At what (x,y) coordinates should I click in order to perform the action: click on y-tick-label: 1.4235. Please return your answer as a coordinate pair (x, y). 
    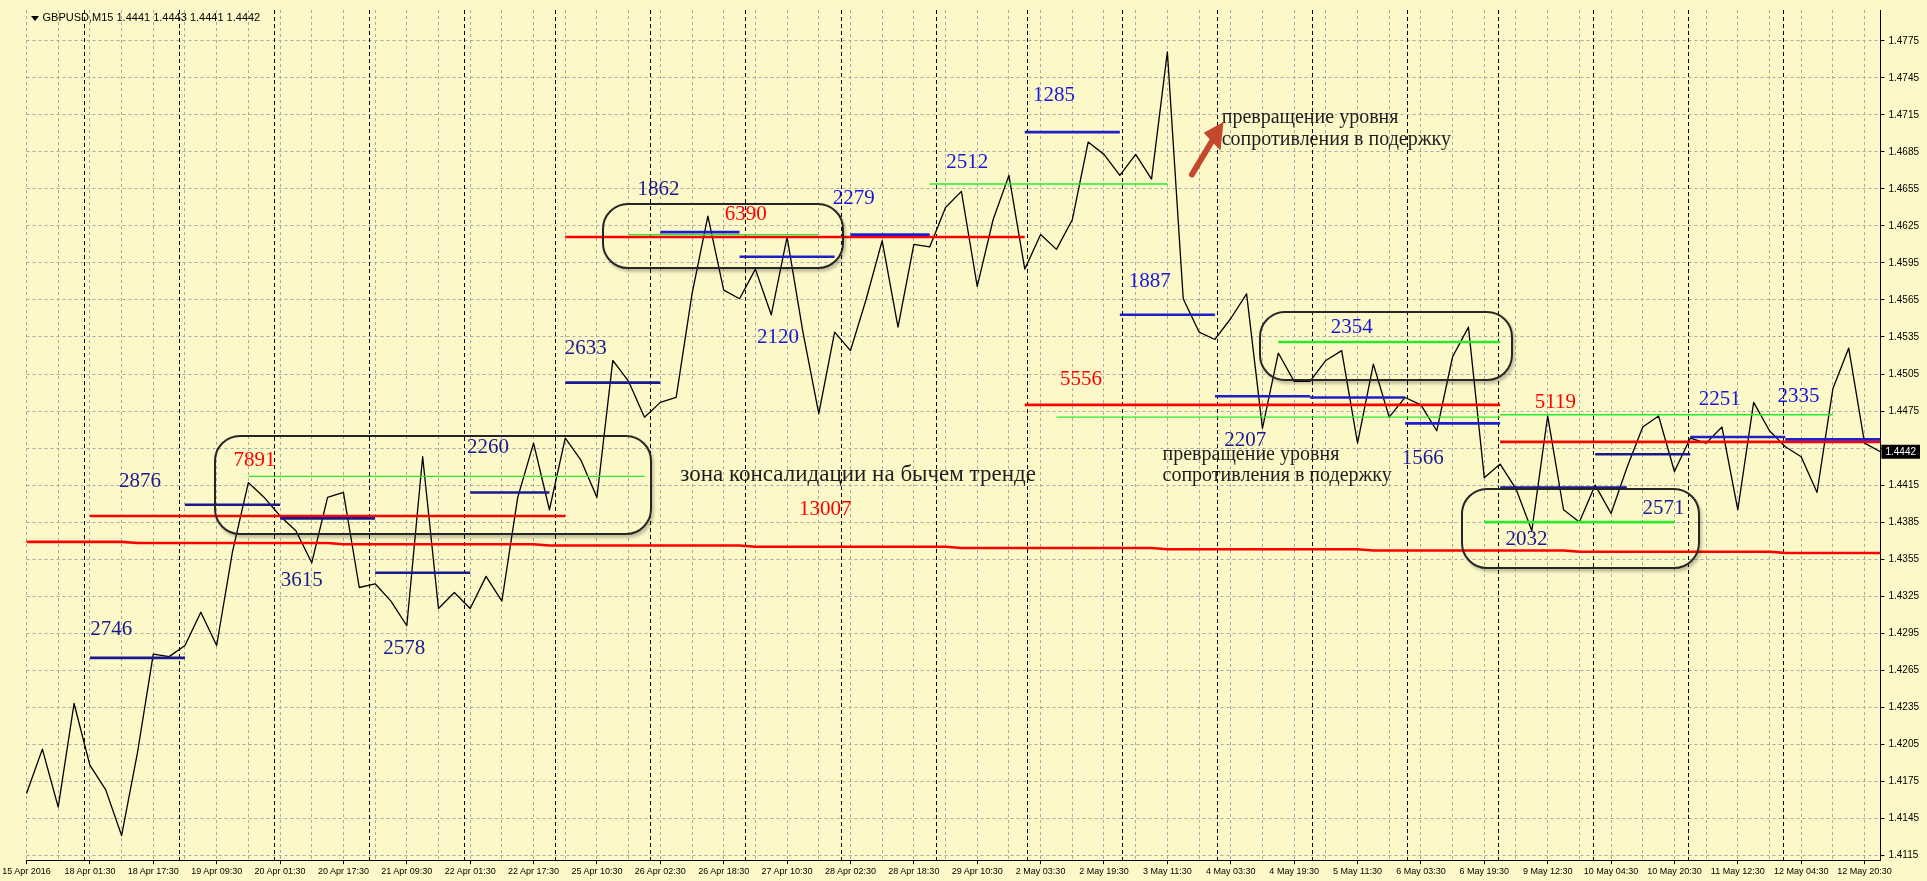
    Looking at the image, I should click on (1904, 706).